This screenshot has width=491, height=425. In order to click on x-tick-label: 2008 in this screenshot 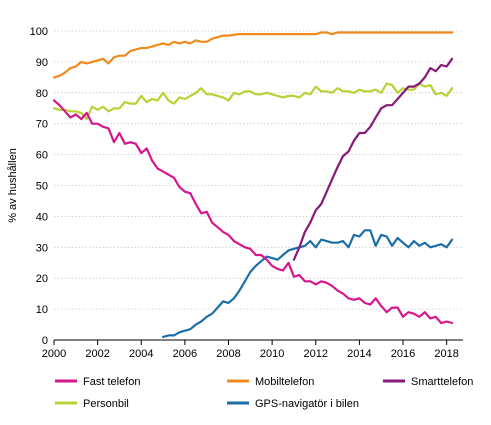, I will do `click(228, 354)`.